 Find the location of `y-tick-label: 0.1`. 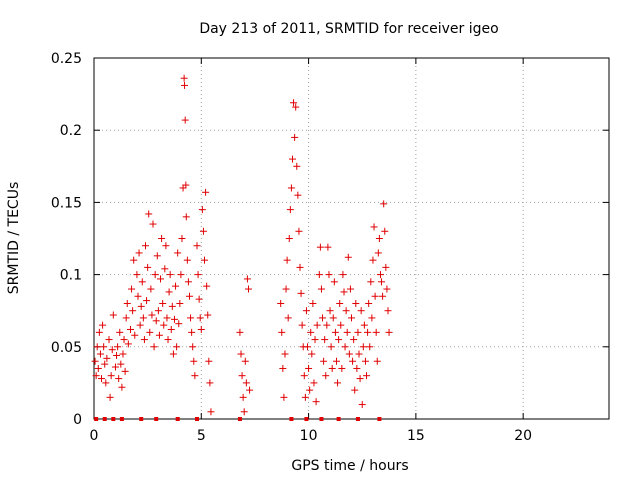

y-tick-label: 0.1 is located at coordinates (71, 276).